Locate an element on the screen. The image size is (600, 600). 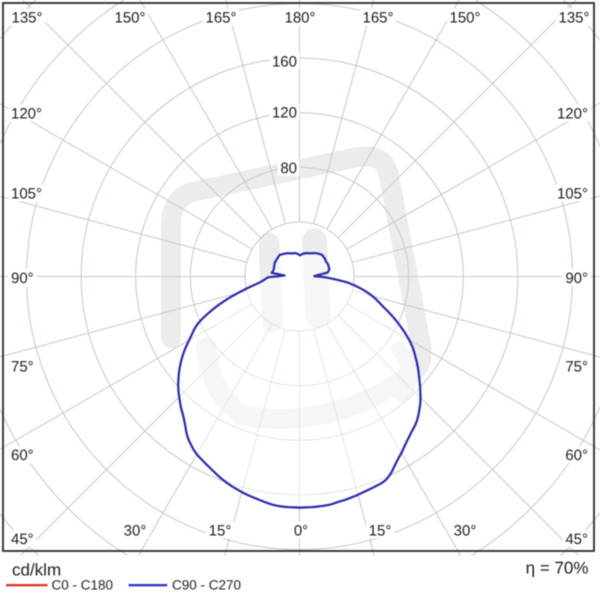
svg-text: 80 is located at coordinates (288, 168).